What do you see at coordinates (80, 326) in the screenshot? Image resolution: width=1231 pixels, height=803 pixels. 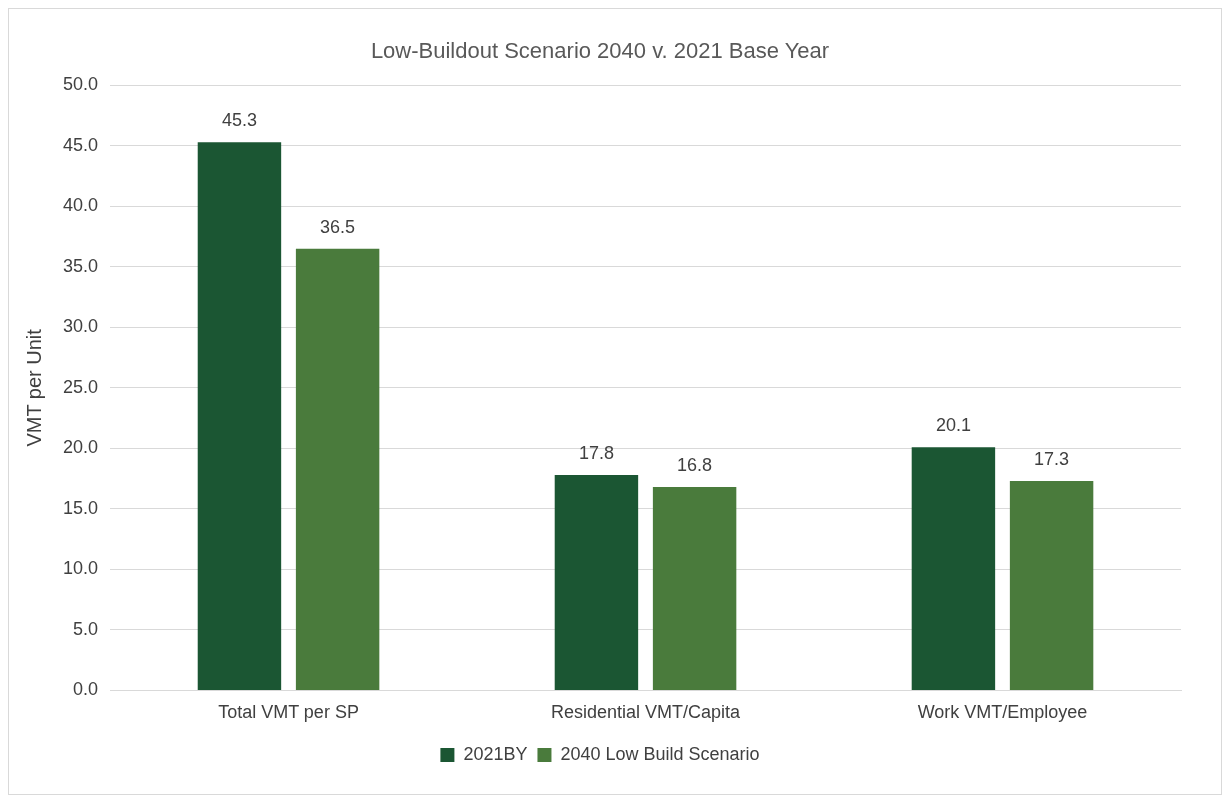 I see `y-tick-label: 30.0` at bounding box center [80, 326].